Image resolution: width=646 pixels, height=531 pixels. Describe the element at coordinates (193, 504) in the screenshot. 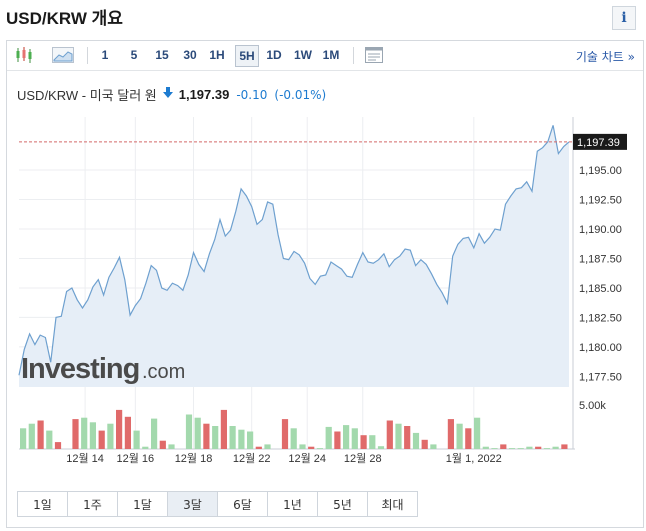

I see `range-3m: 3달` at that location.